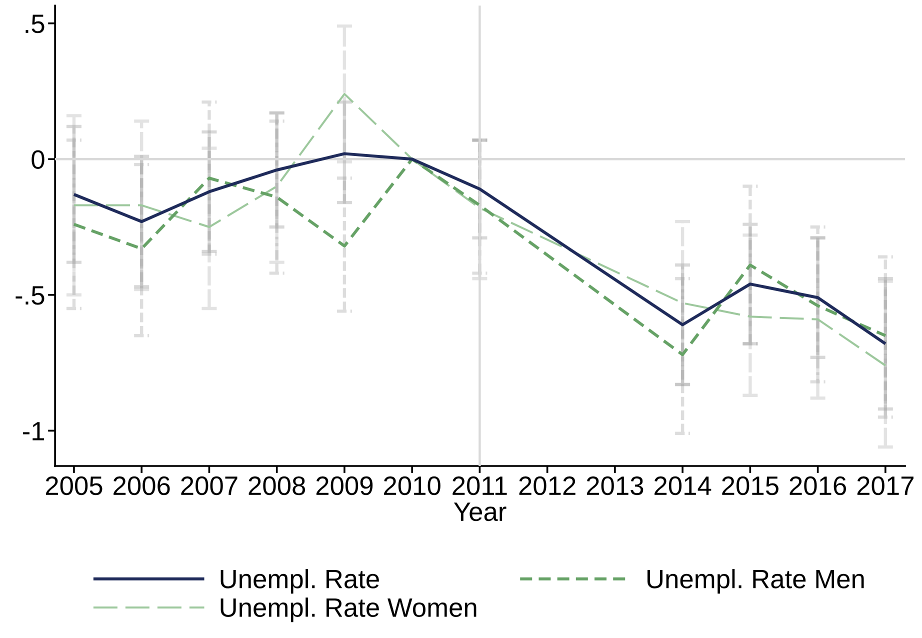 The width and height of the screenshot is (922, 638). What do you see at coordinates (38, 159) in the screenshot?
I see `y-tick-label: 0` at bounding box center [38, 159].